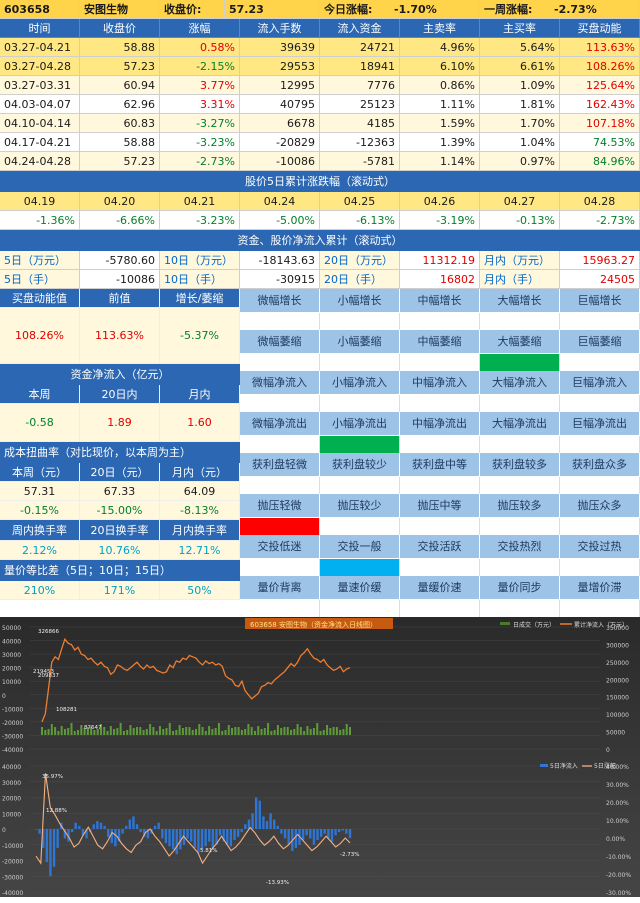 The height and width of the screenshot is (903, 640). Describe the element at coordinates (120, 336) in the screenshot. I see `momentum-value-row: 108.26% 113.63% -5.37%` at that location.